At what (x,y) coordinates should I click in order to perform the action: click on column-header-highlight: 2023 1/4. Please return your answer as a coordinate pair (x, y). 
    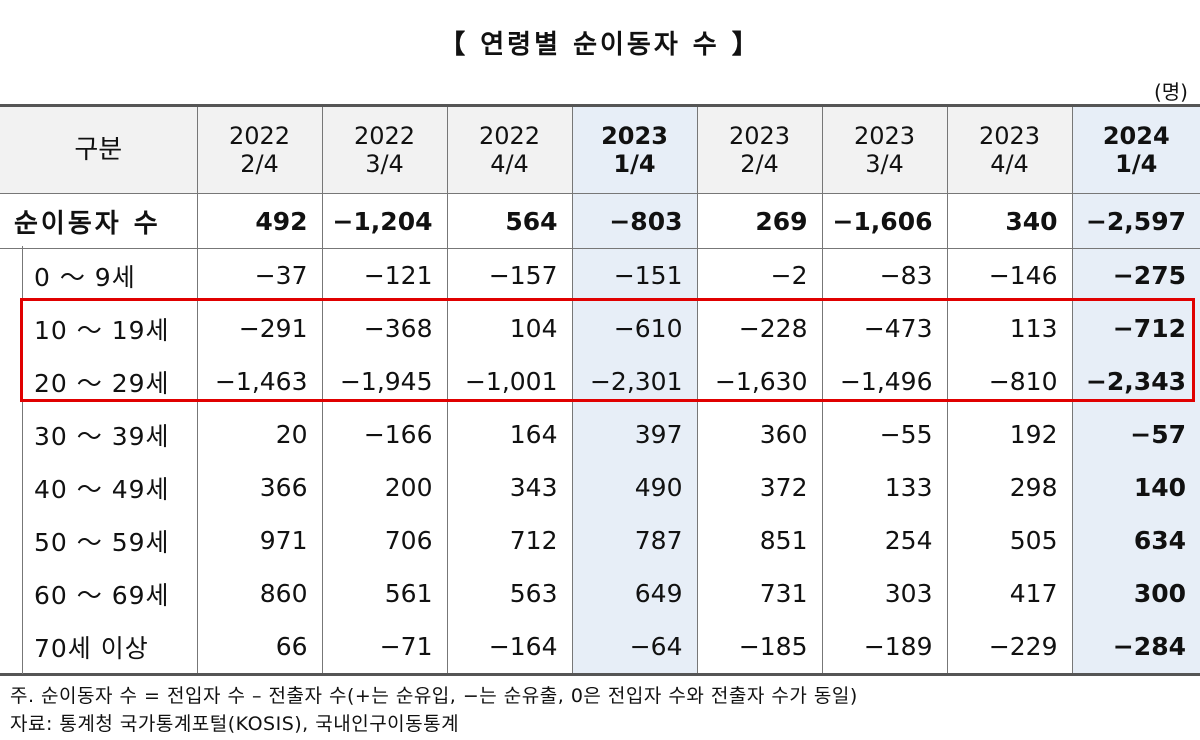
    Looking at the image, I should click on (634, 149).